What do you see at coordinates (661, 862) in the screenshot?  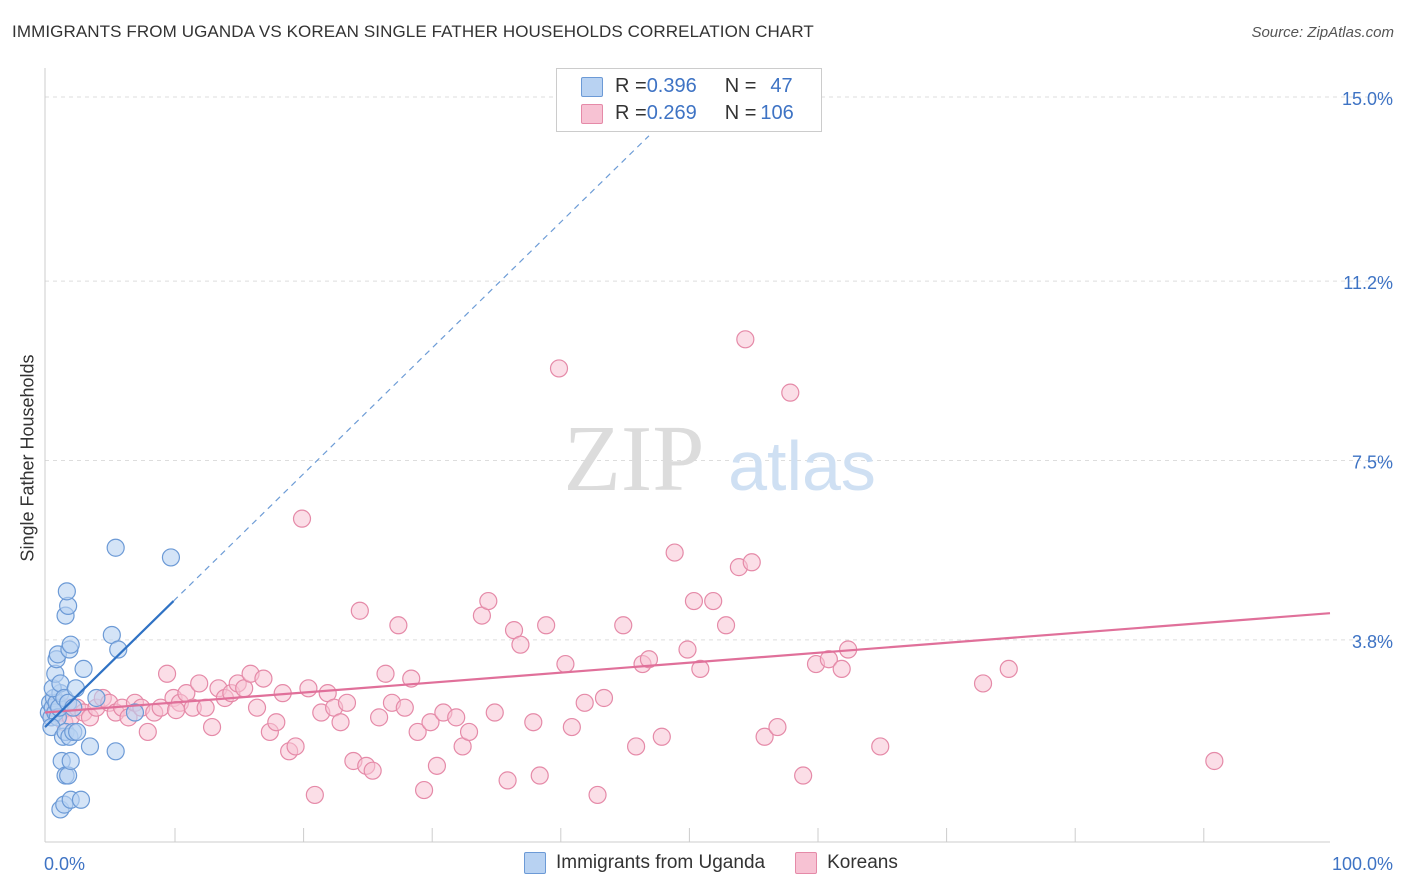 I see `series-legend-uganda-label: Immigrants from Uganda` at bounding box center [661, 862].